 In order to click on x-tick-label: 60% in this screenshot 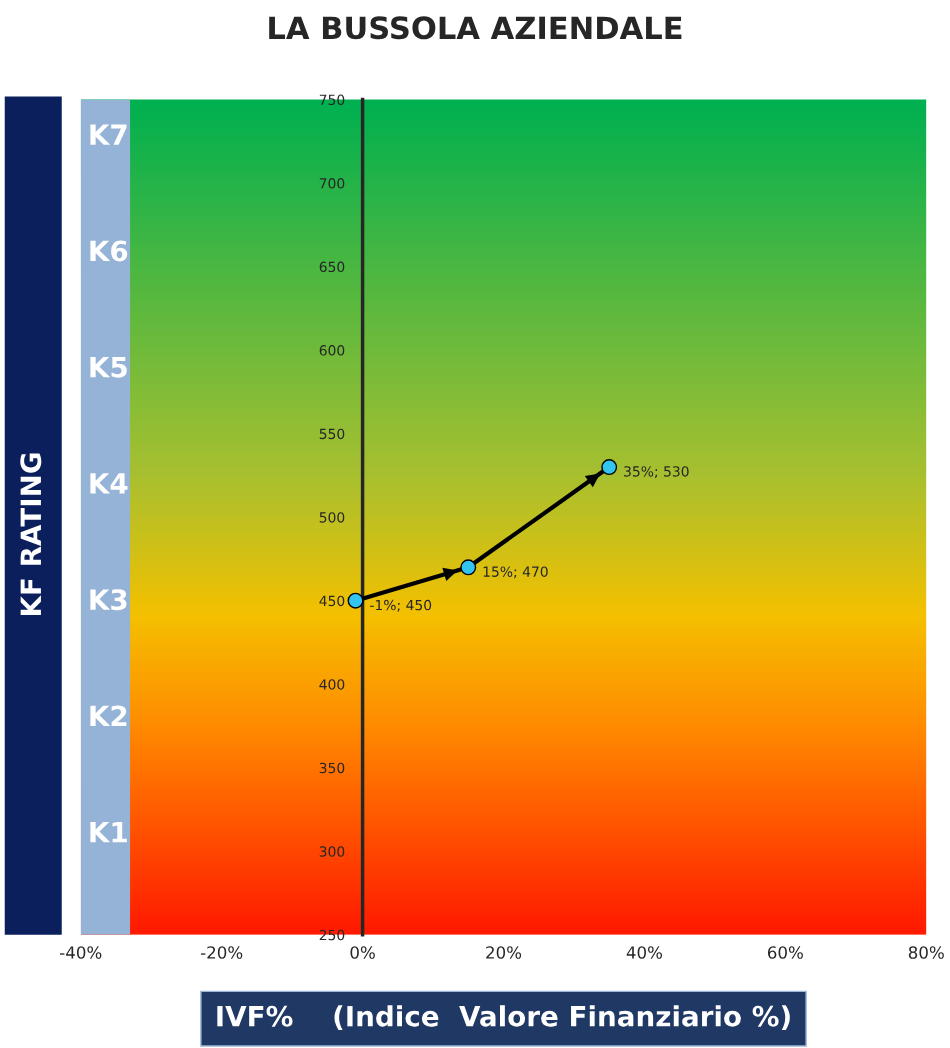, I will do `click(785, 952)`.